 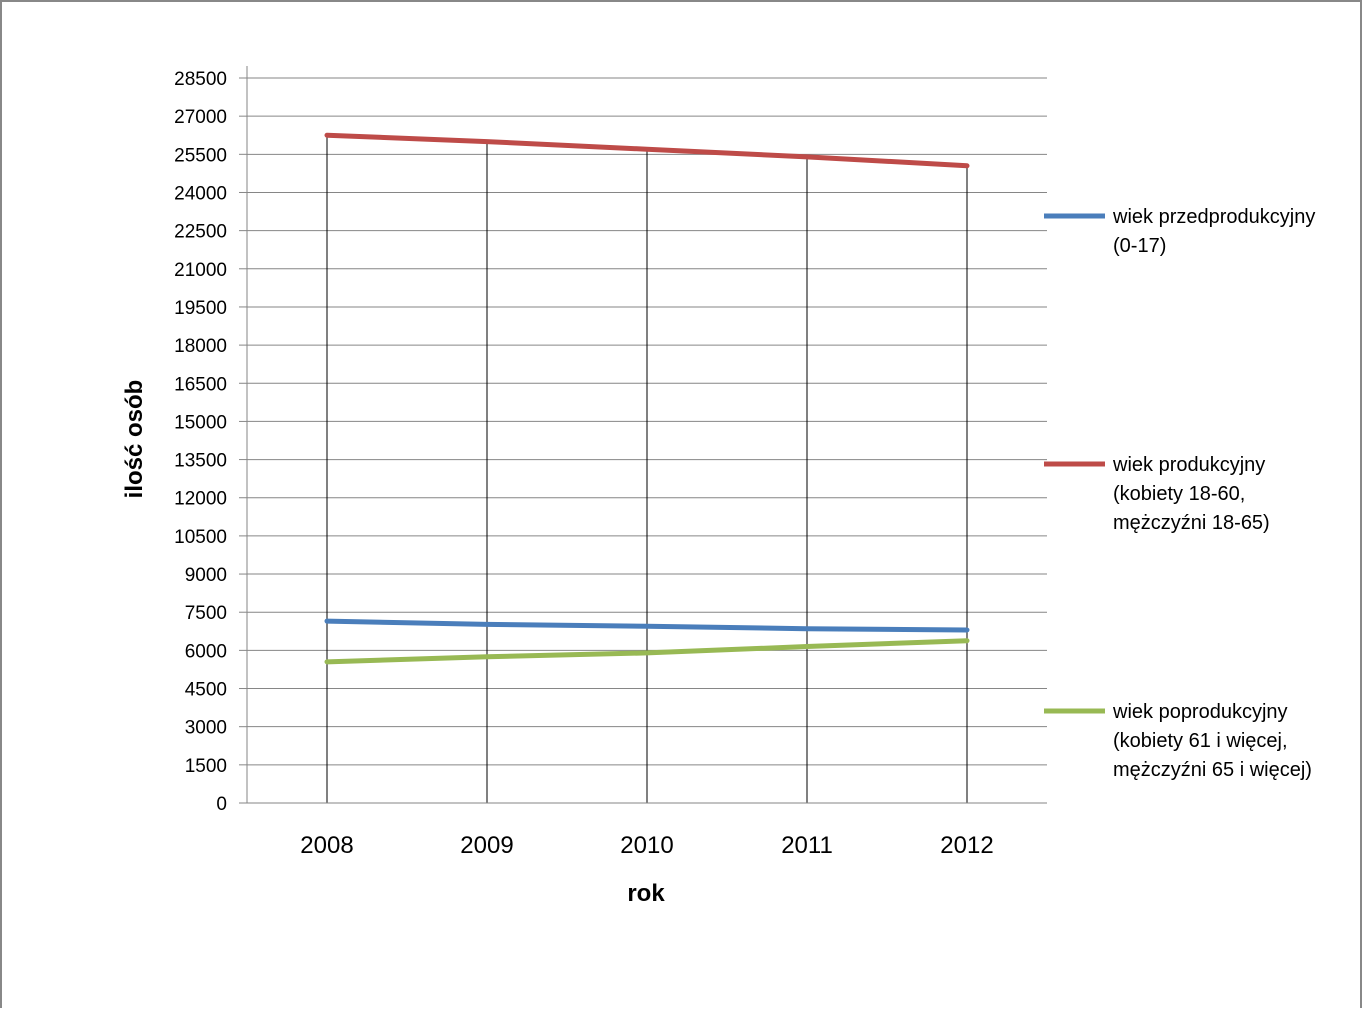 I want to click on x-tick-label: 2010, so click(x=646, y=845).